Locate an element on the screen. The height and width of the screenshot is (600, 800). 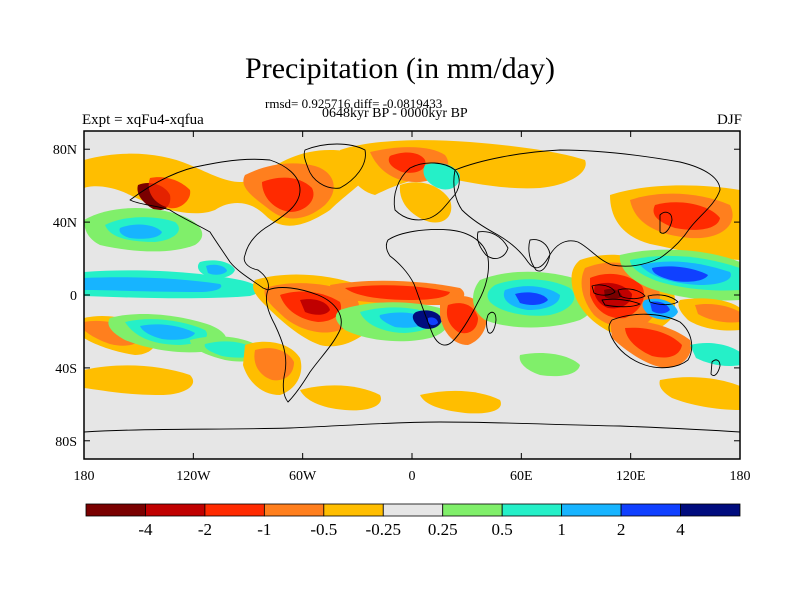
lat-tick-label: 40S is located at coordinates (66, 369).